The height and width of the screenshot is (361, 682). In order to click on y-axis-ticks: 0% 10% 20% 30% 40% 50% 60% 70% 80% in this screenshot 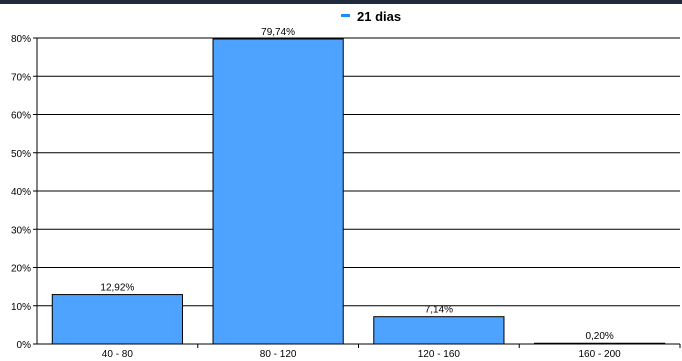, I will do `click(24, 192)`.